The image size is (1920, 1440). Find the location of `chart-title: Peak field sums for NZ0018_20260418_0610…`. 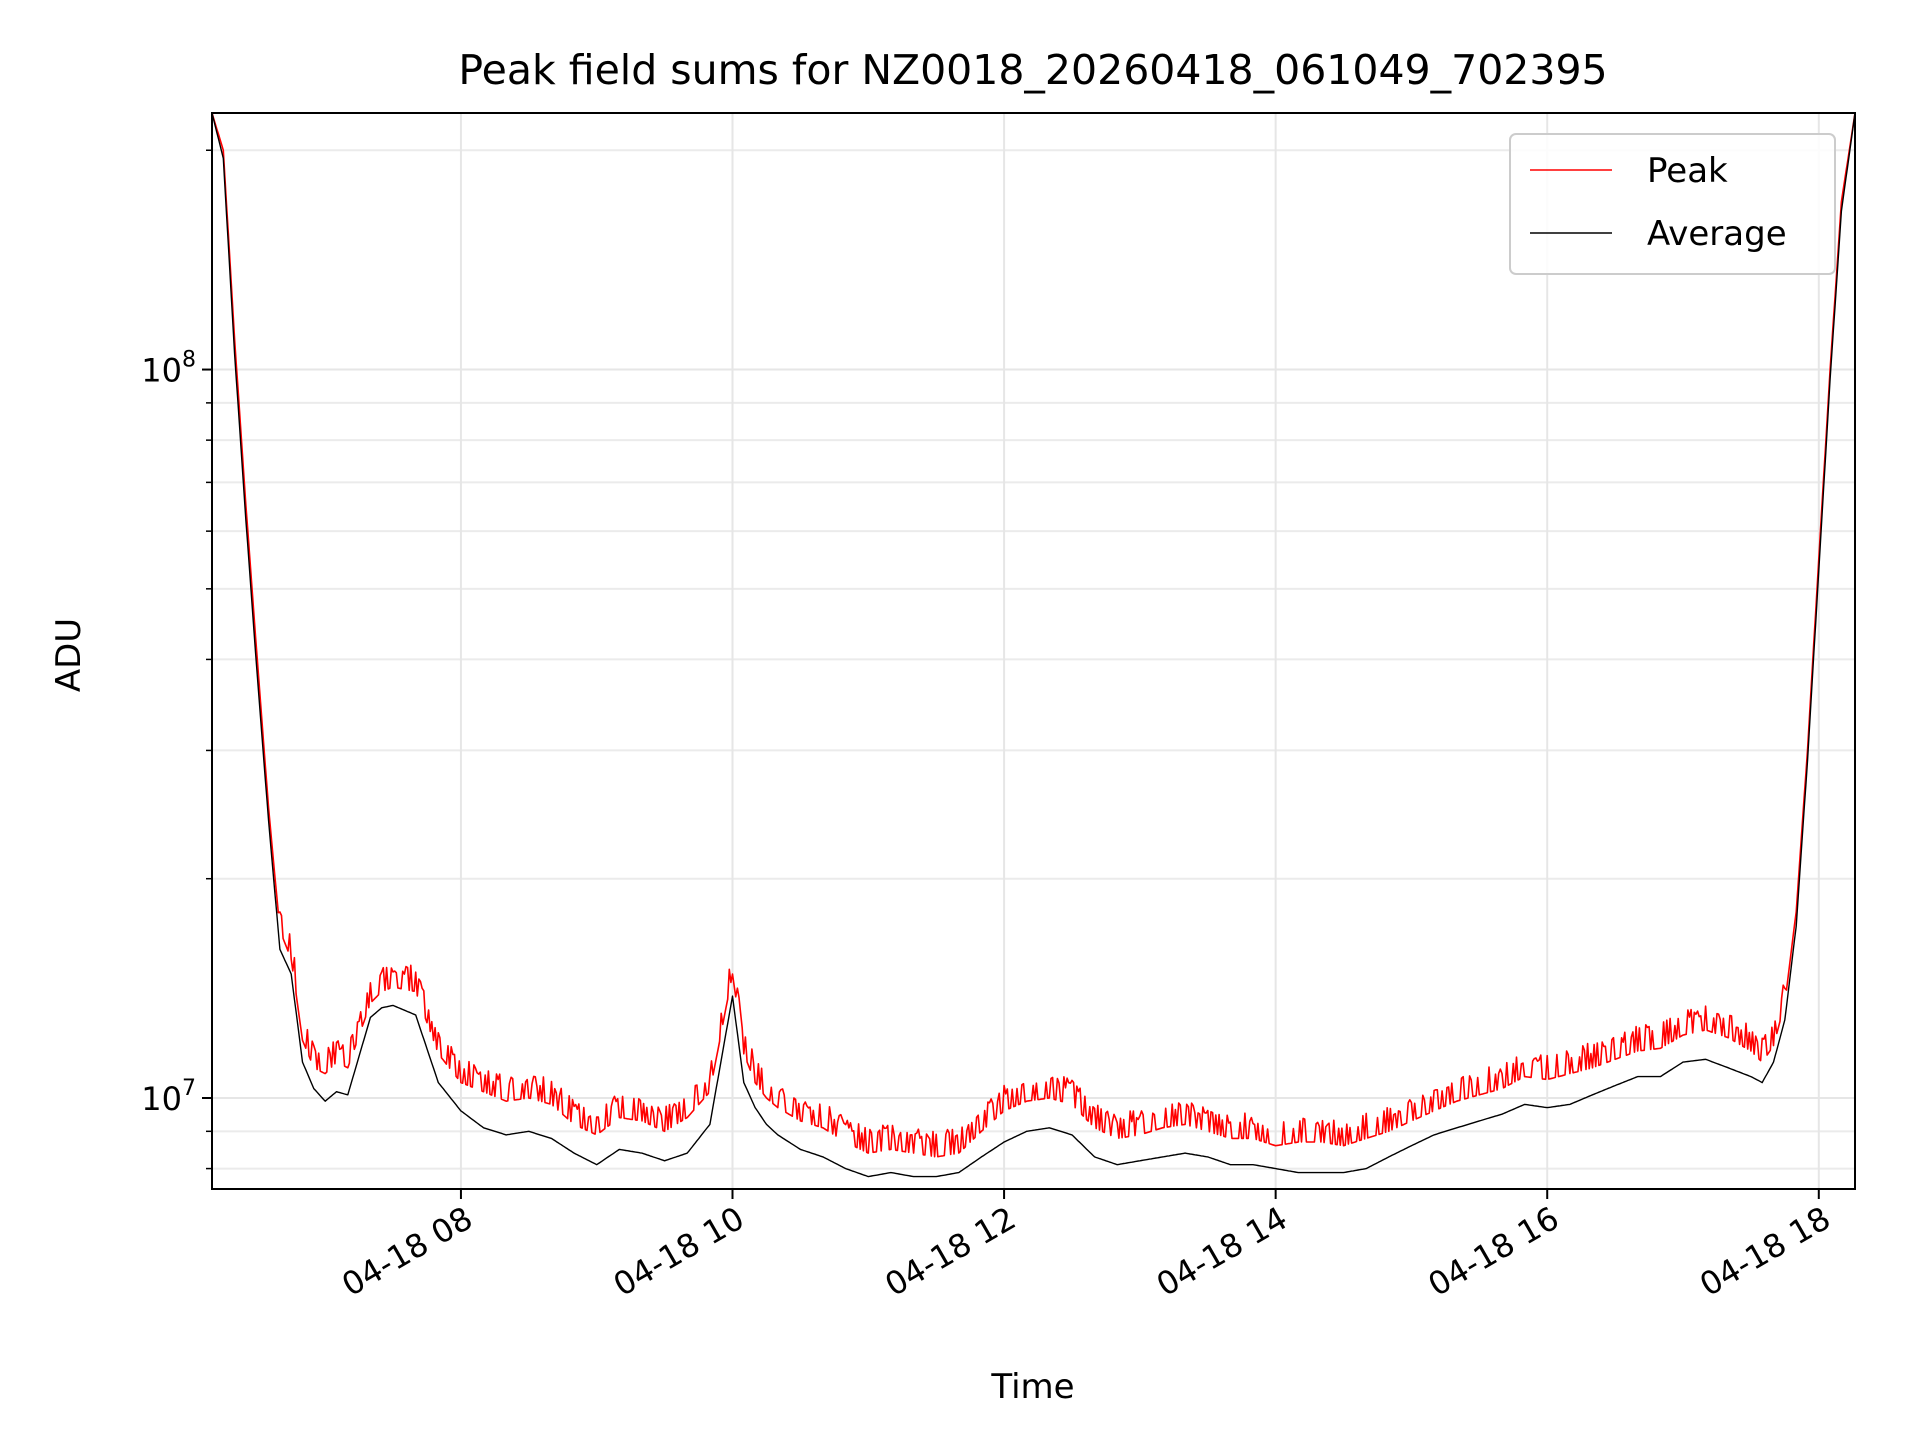

chart-title: Peak field sums for NZ0018_20260418_0610… is located at coordinates (1032, 70).